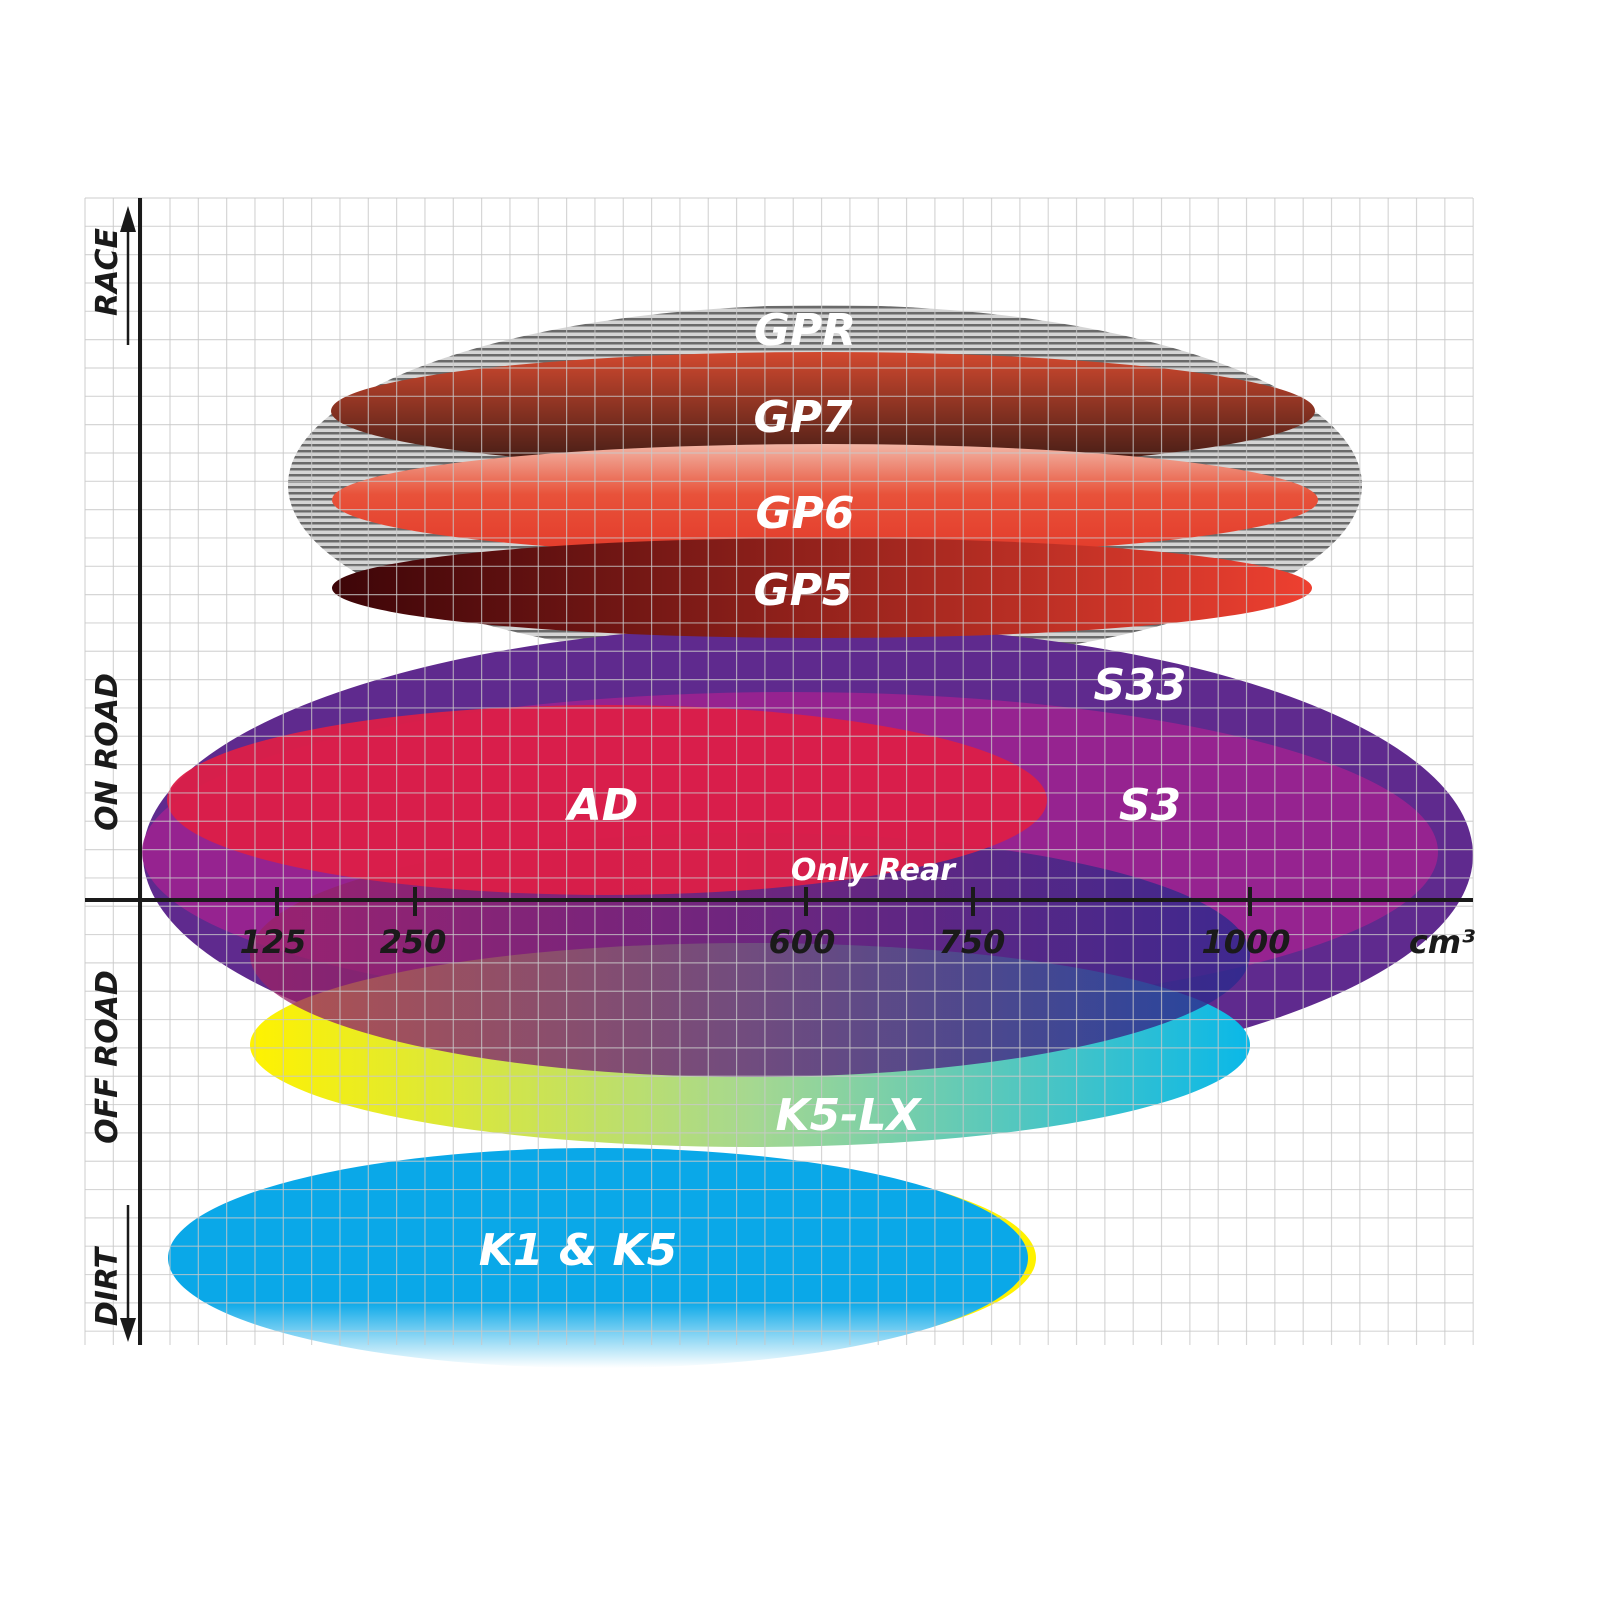  What do you see at coordinates (874, 870) in the screenshot?
I see `label-only-rear: Only Rear` at bounding box center [874, 870].